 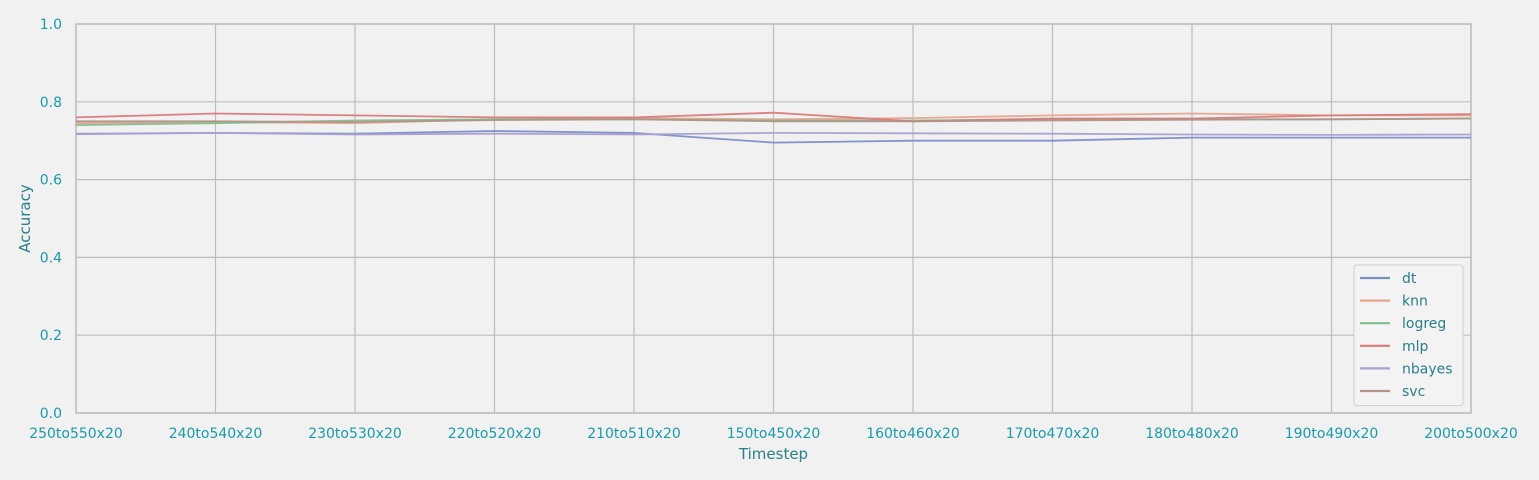 I want to click on series-line-svc, so click(x=774, y=120).